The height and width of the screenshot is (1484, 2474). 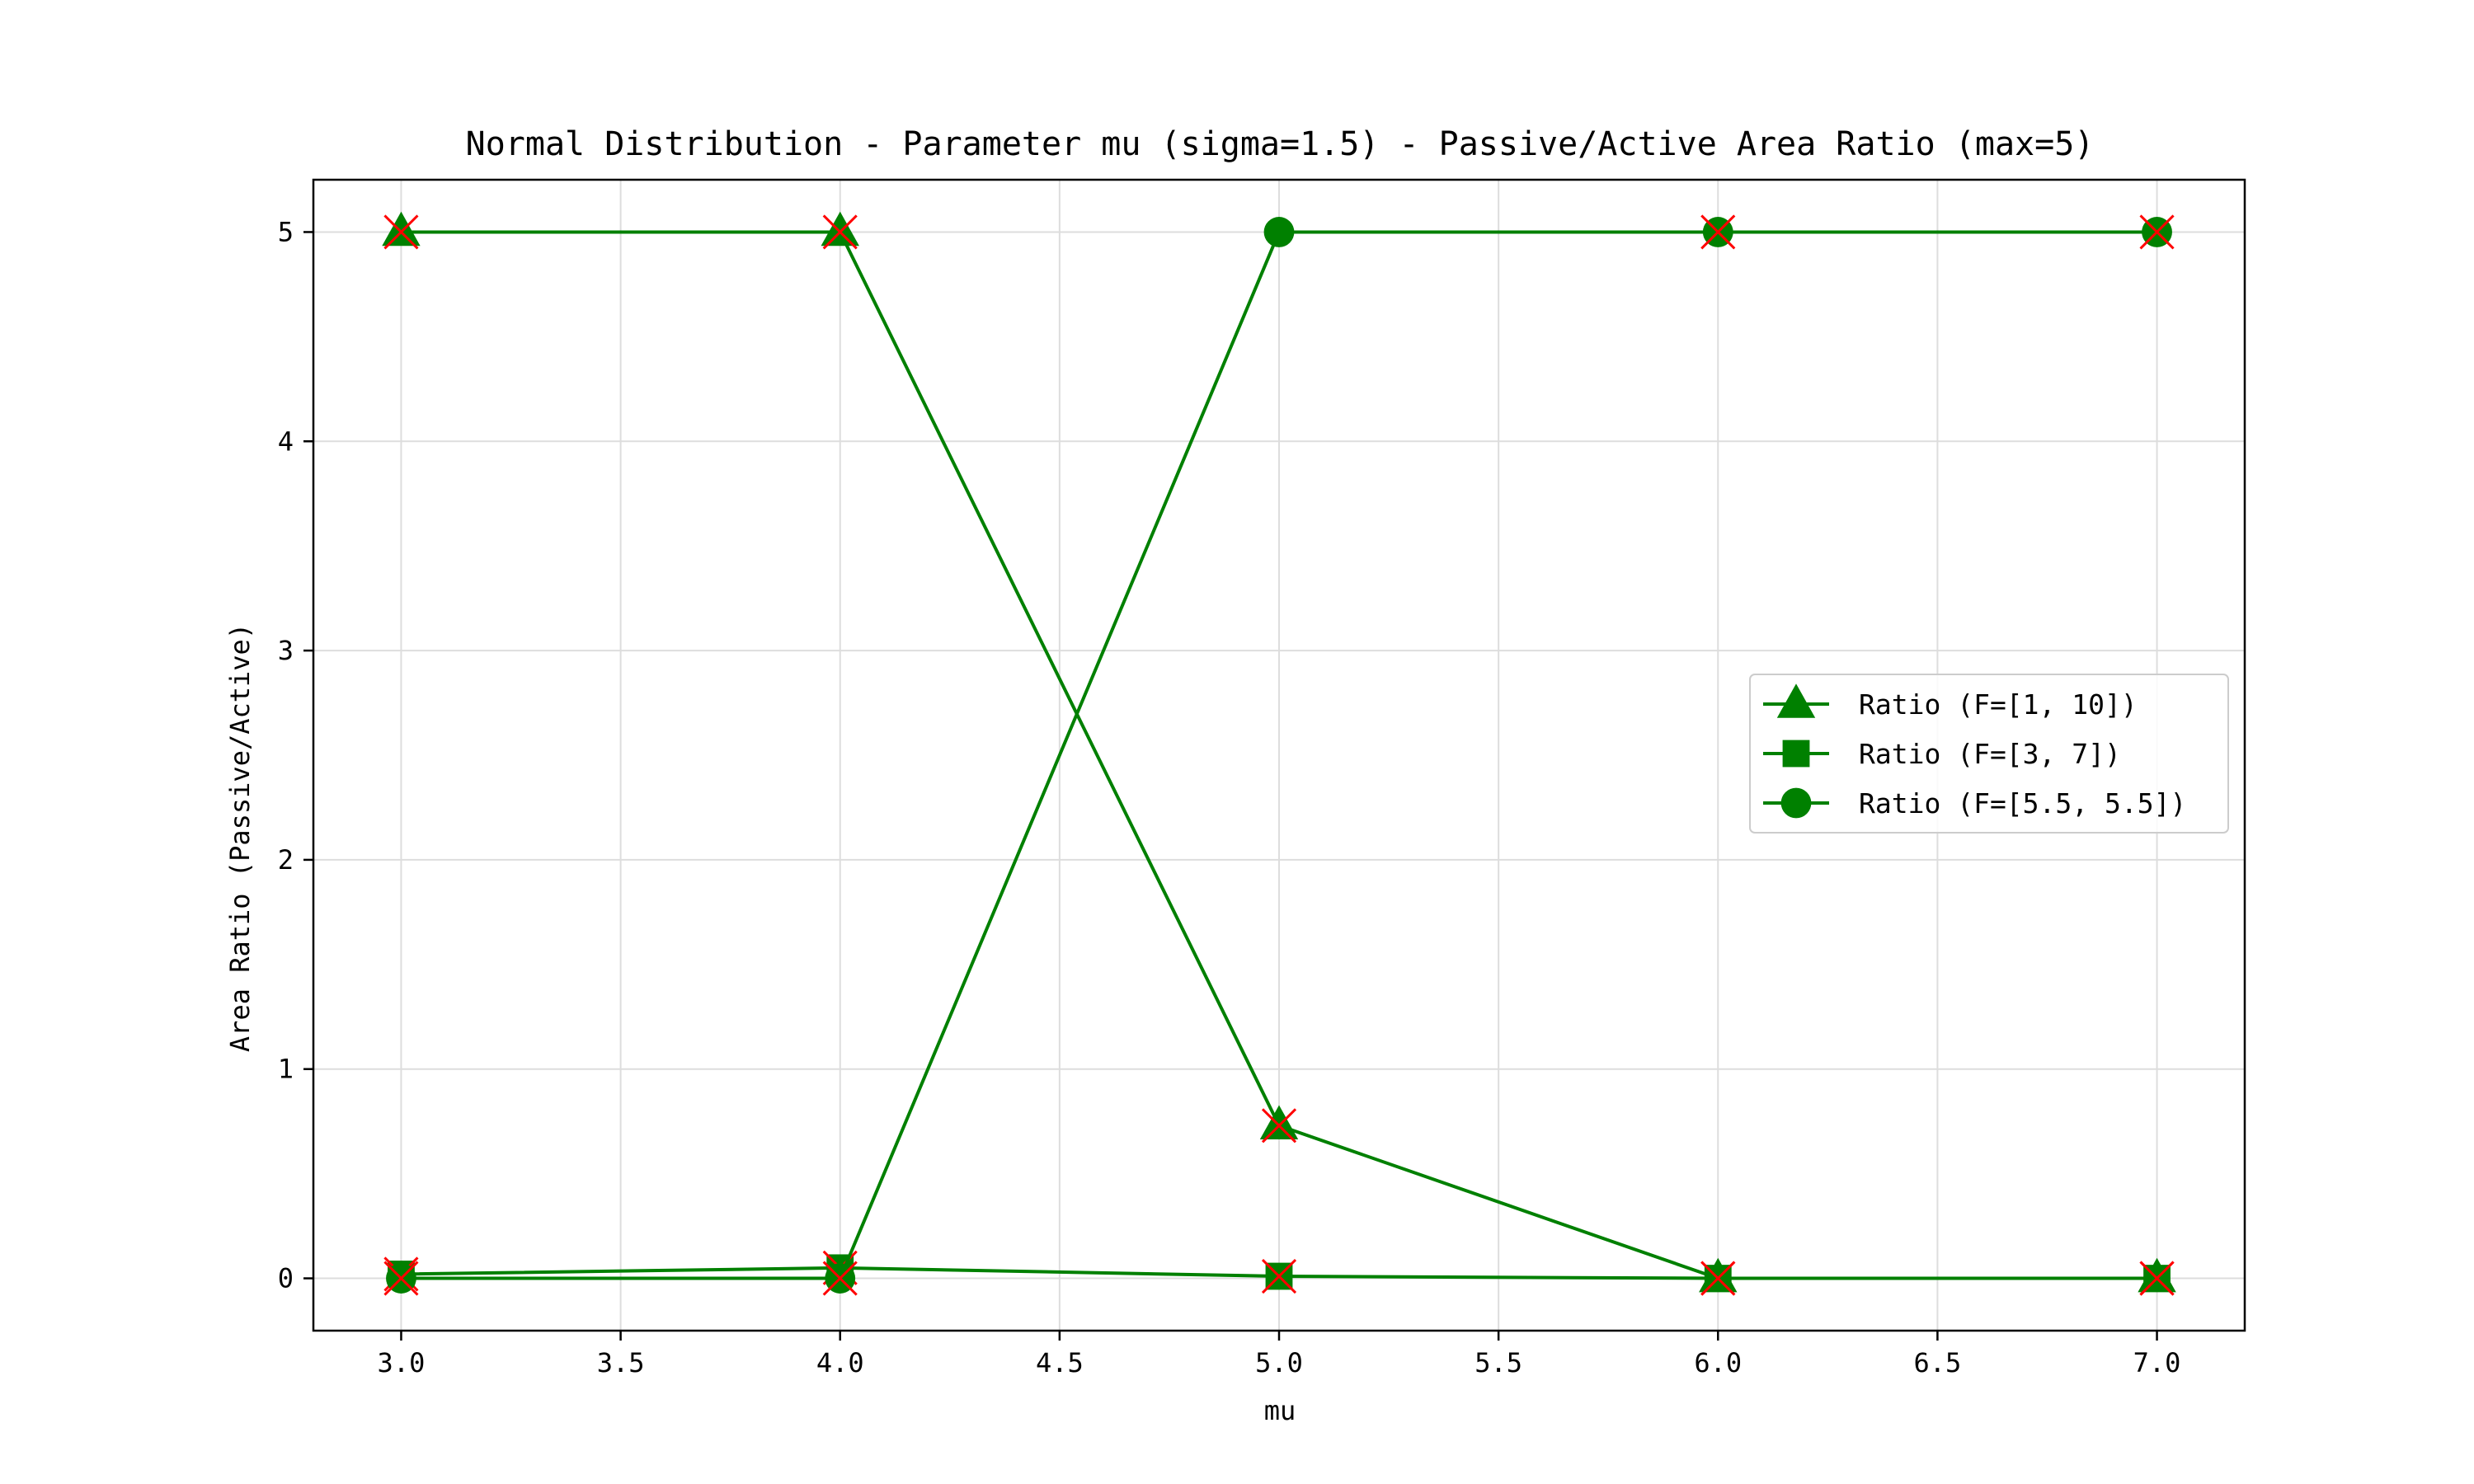 I want to click on legend-label: Ratio (F=[5.5, 5.5]), so click(x=2022, y=803).